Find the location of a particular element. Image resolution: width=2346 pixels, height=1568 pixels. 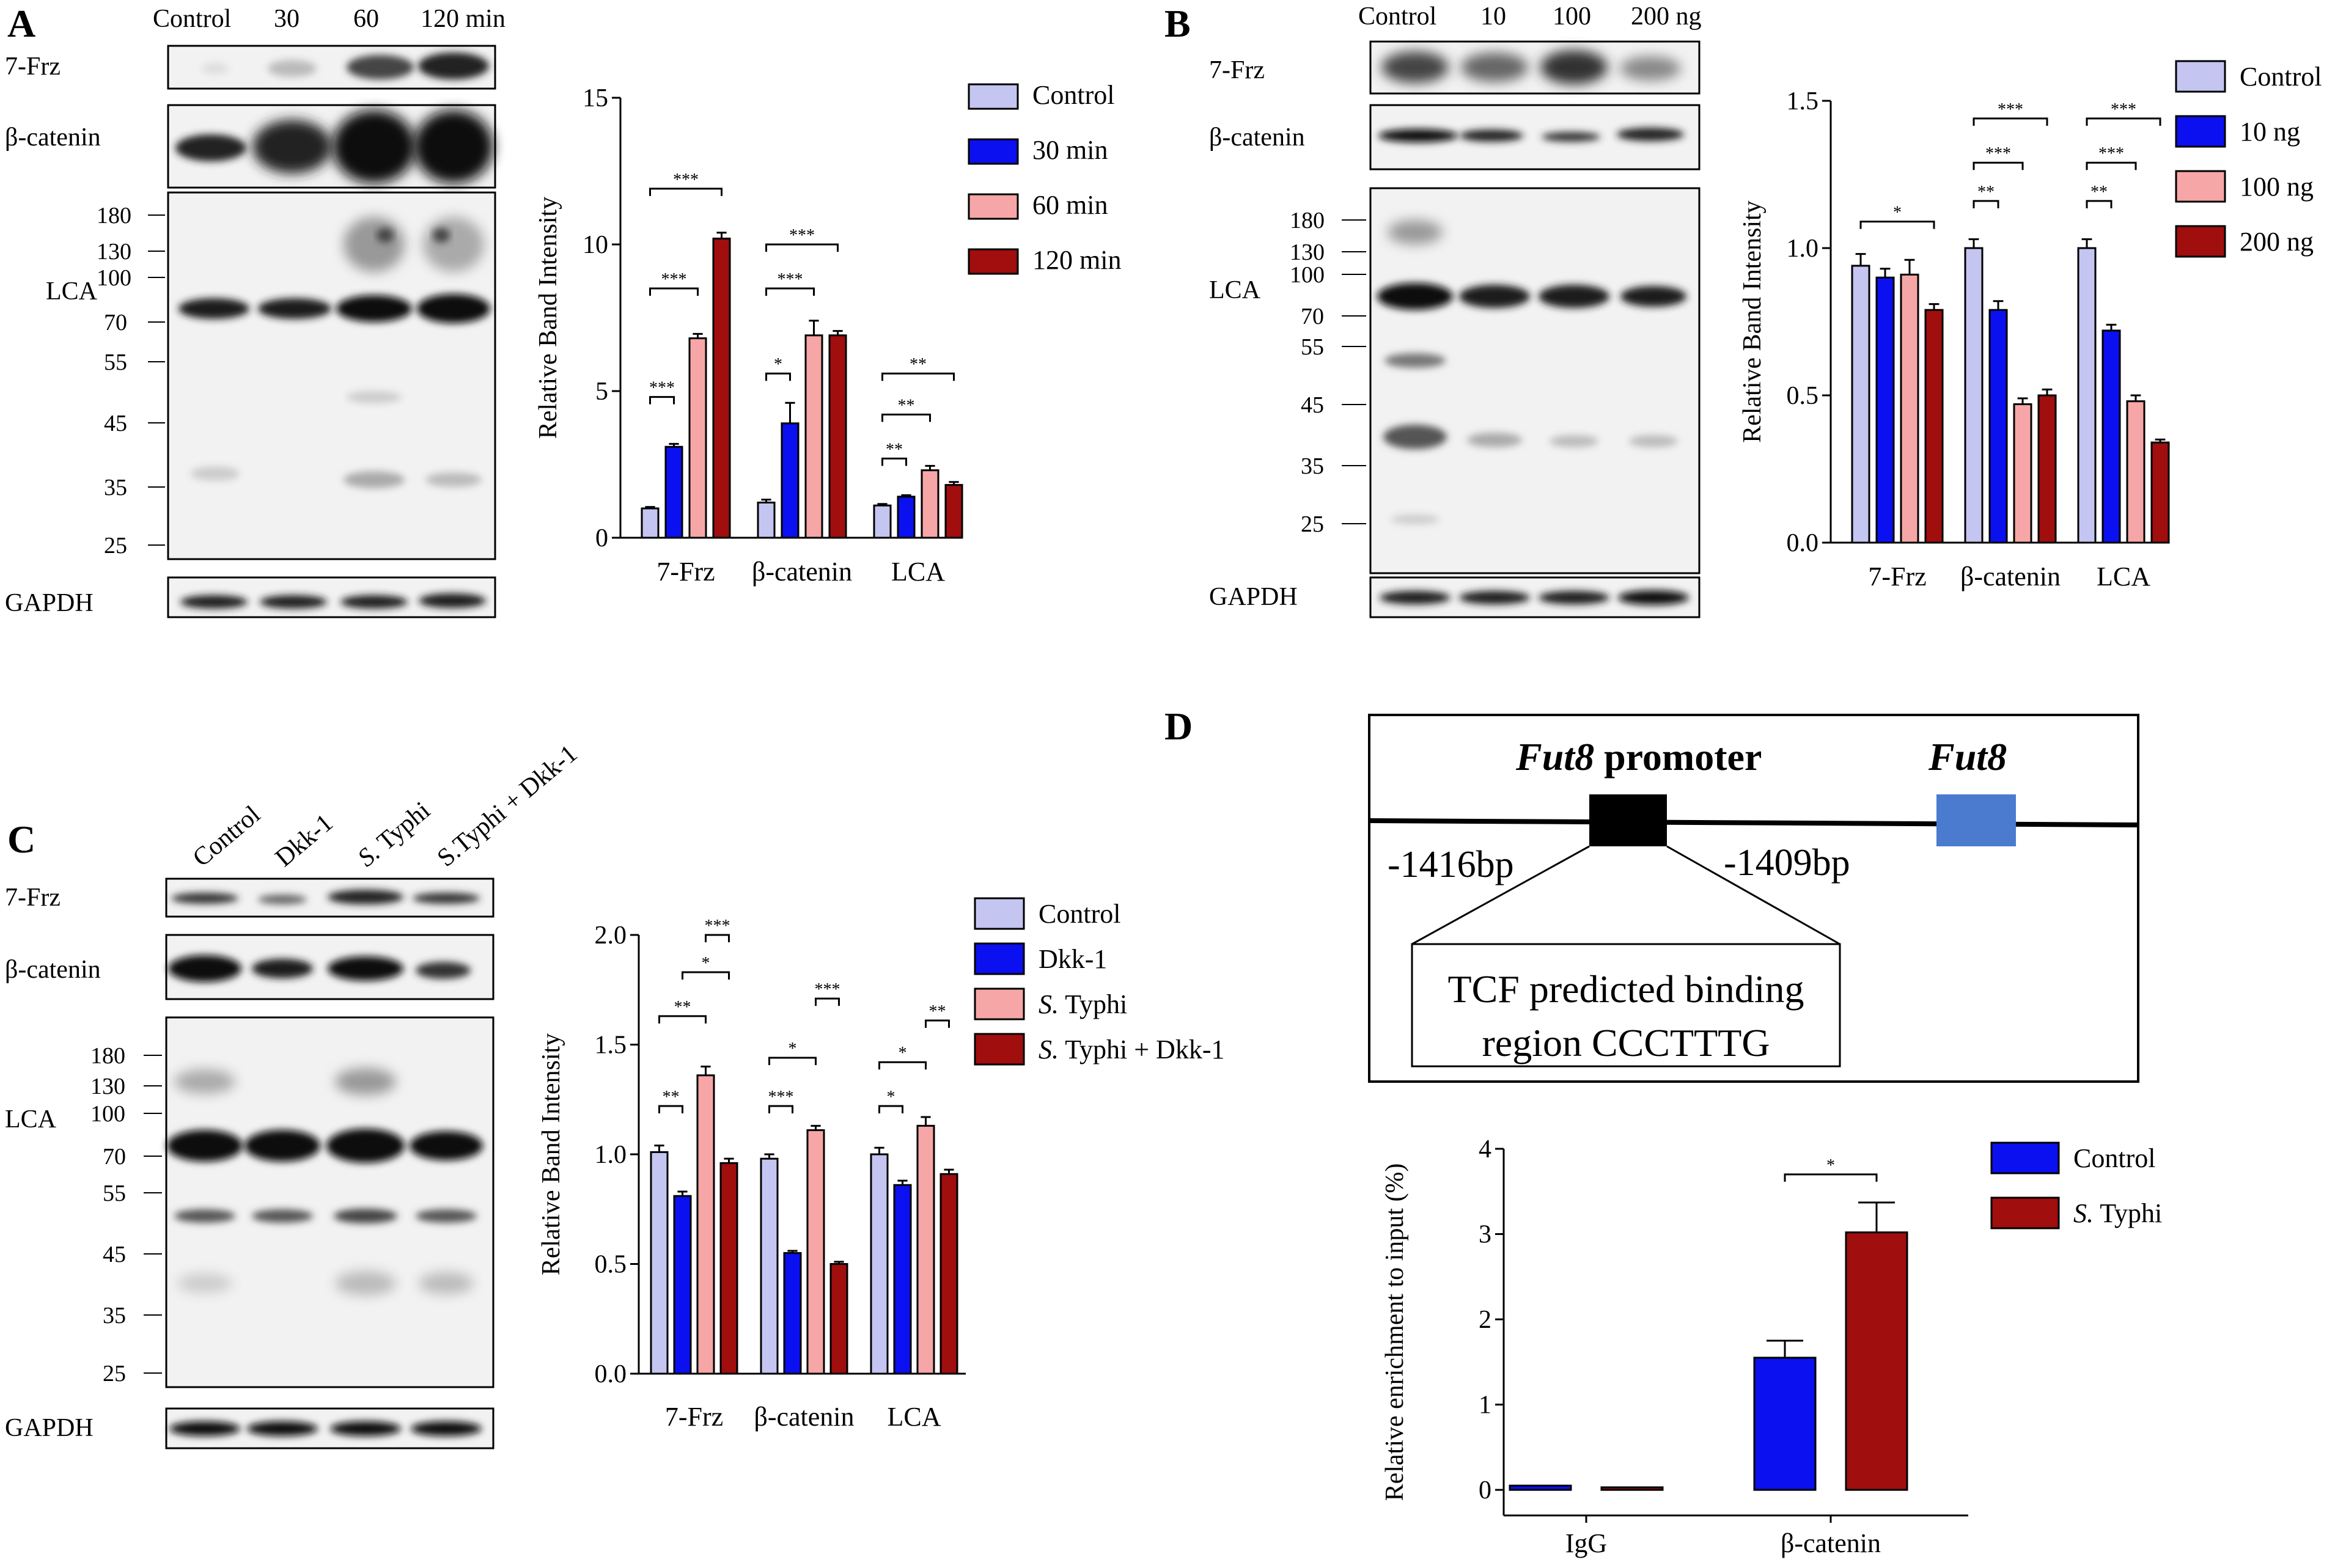

blot-strip-lca is located at coordinates (1535, 380).